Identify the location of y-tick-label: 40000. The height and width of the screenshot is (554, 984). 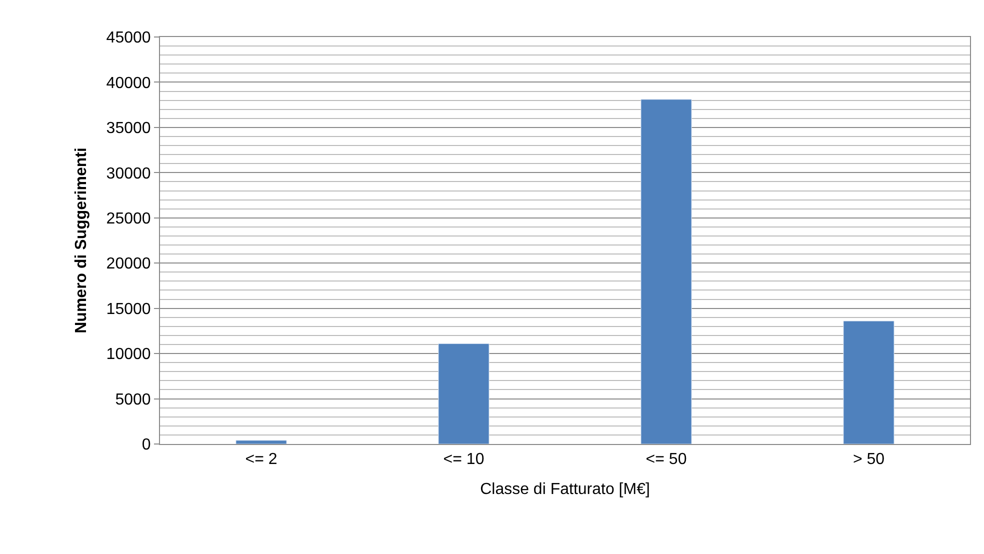
(128, 83).